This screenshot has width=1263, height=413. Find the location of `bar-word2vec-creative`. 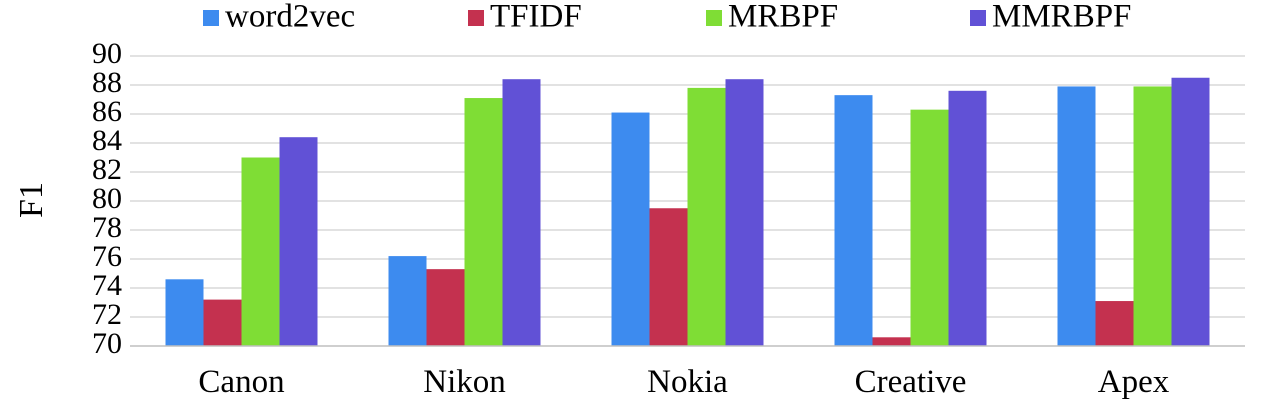

bar-word2vec-creative is located at coordinates (853, 221).